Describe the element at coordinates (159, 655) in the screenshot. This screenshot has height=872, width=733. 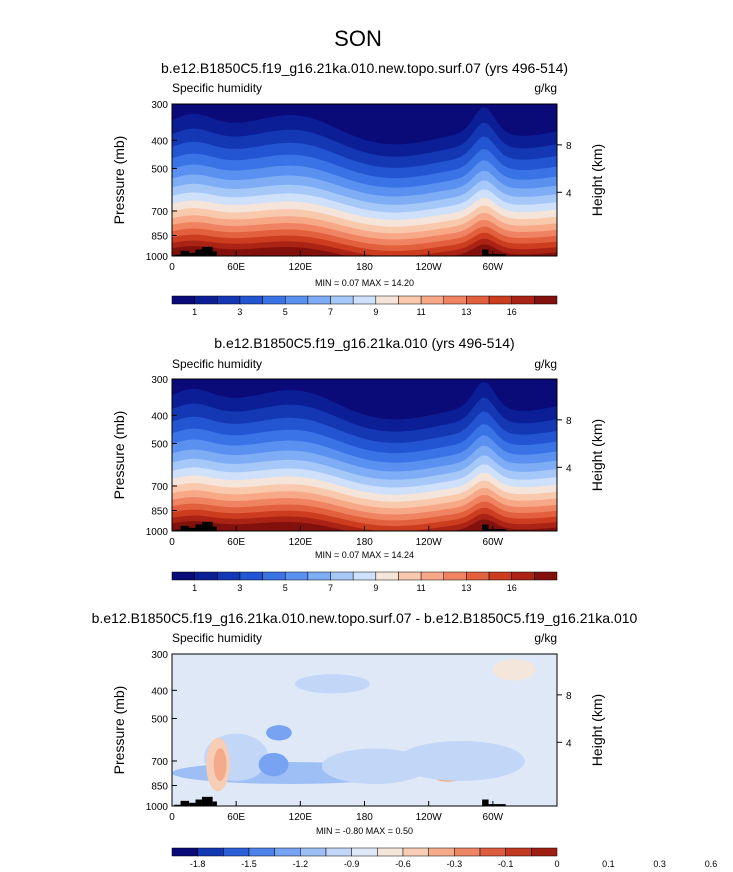
I see `y-tick-label: 300` at that location.